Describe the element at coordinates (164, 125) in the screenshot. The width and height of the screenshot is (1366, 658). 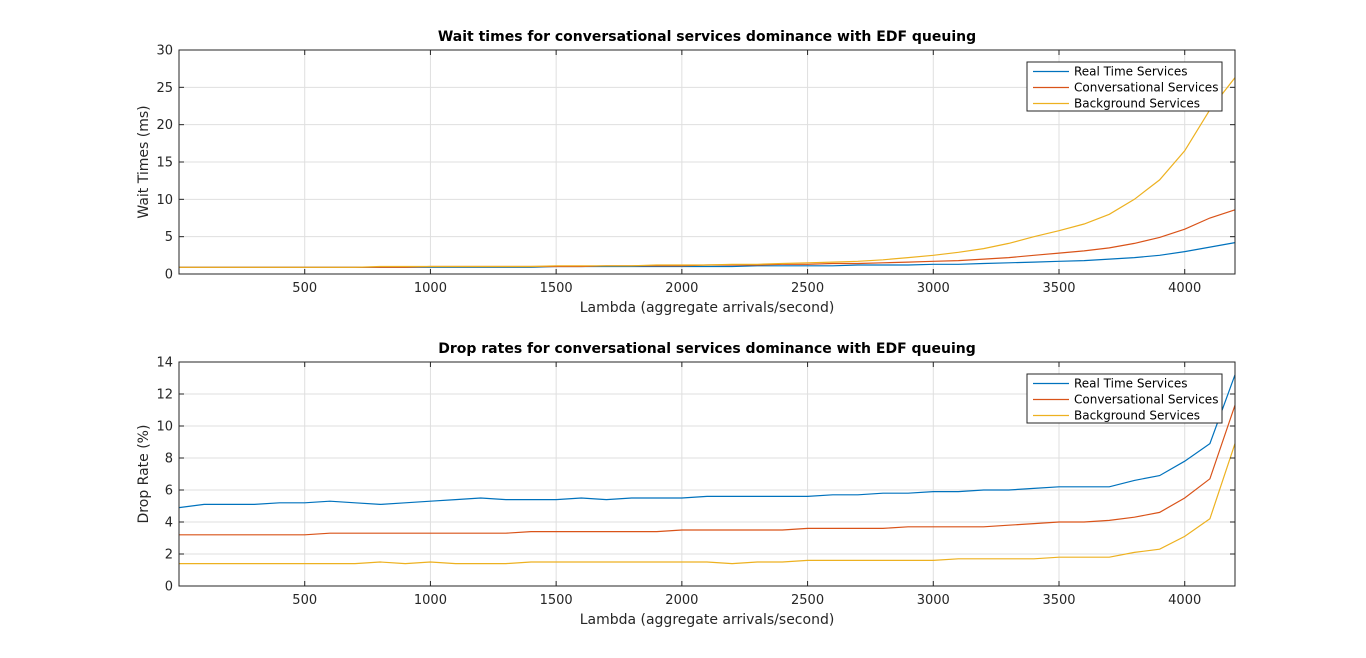
I see `y-tick-label: 20` at that location.